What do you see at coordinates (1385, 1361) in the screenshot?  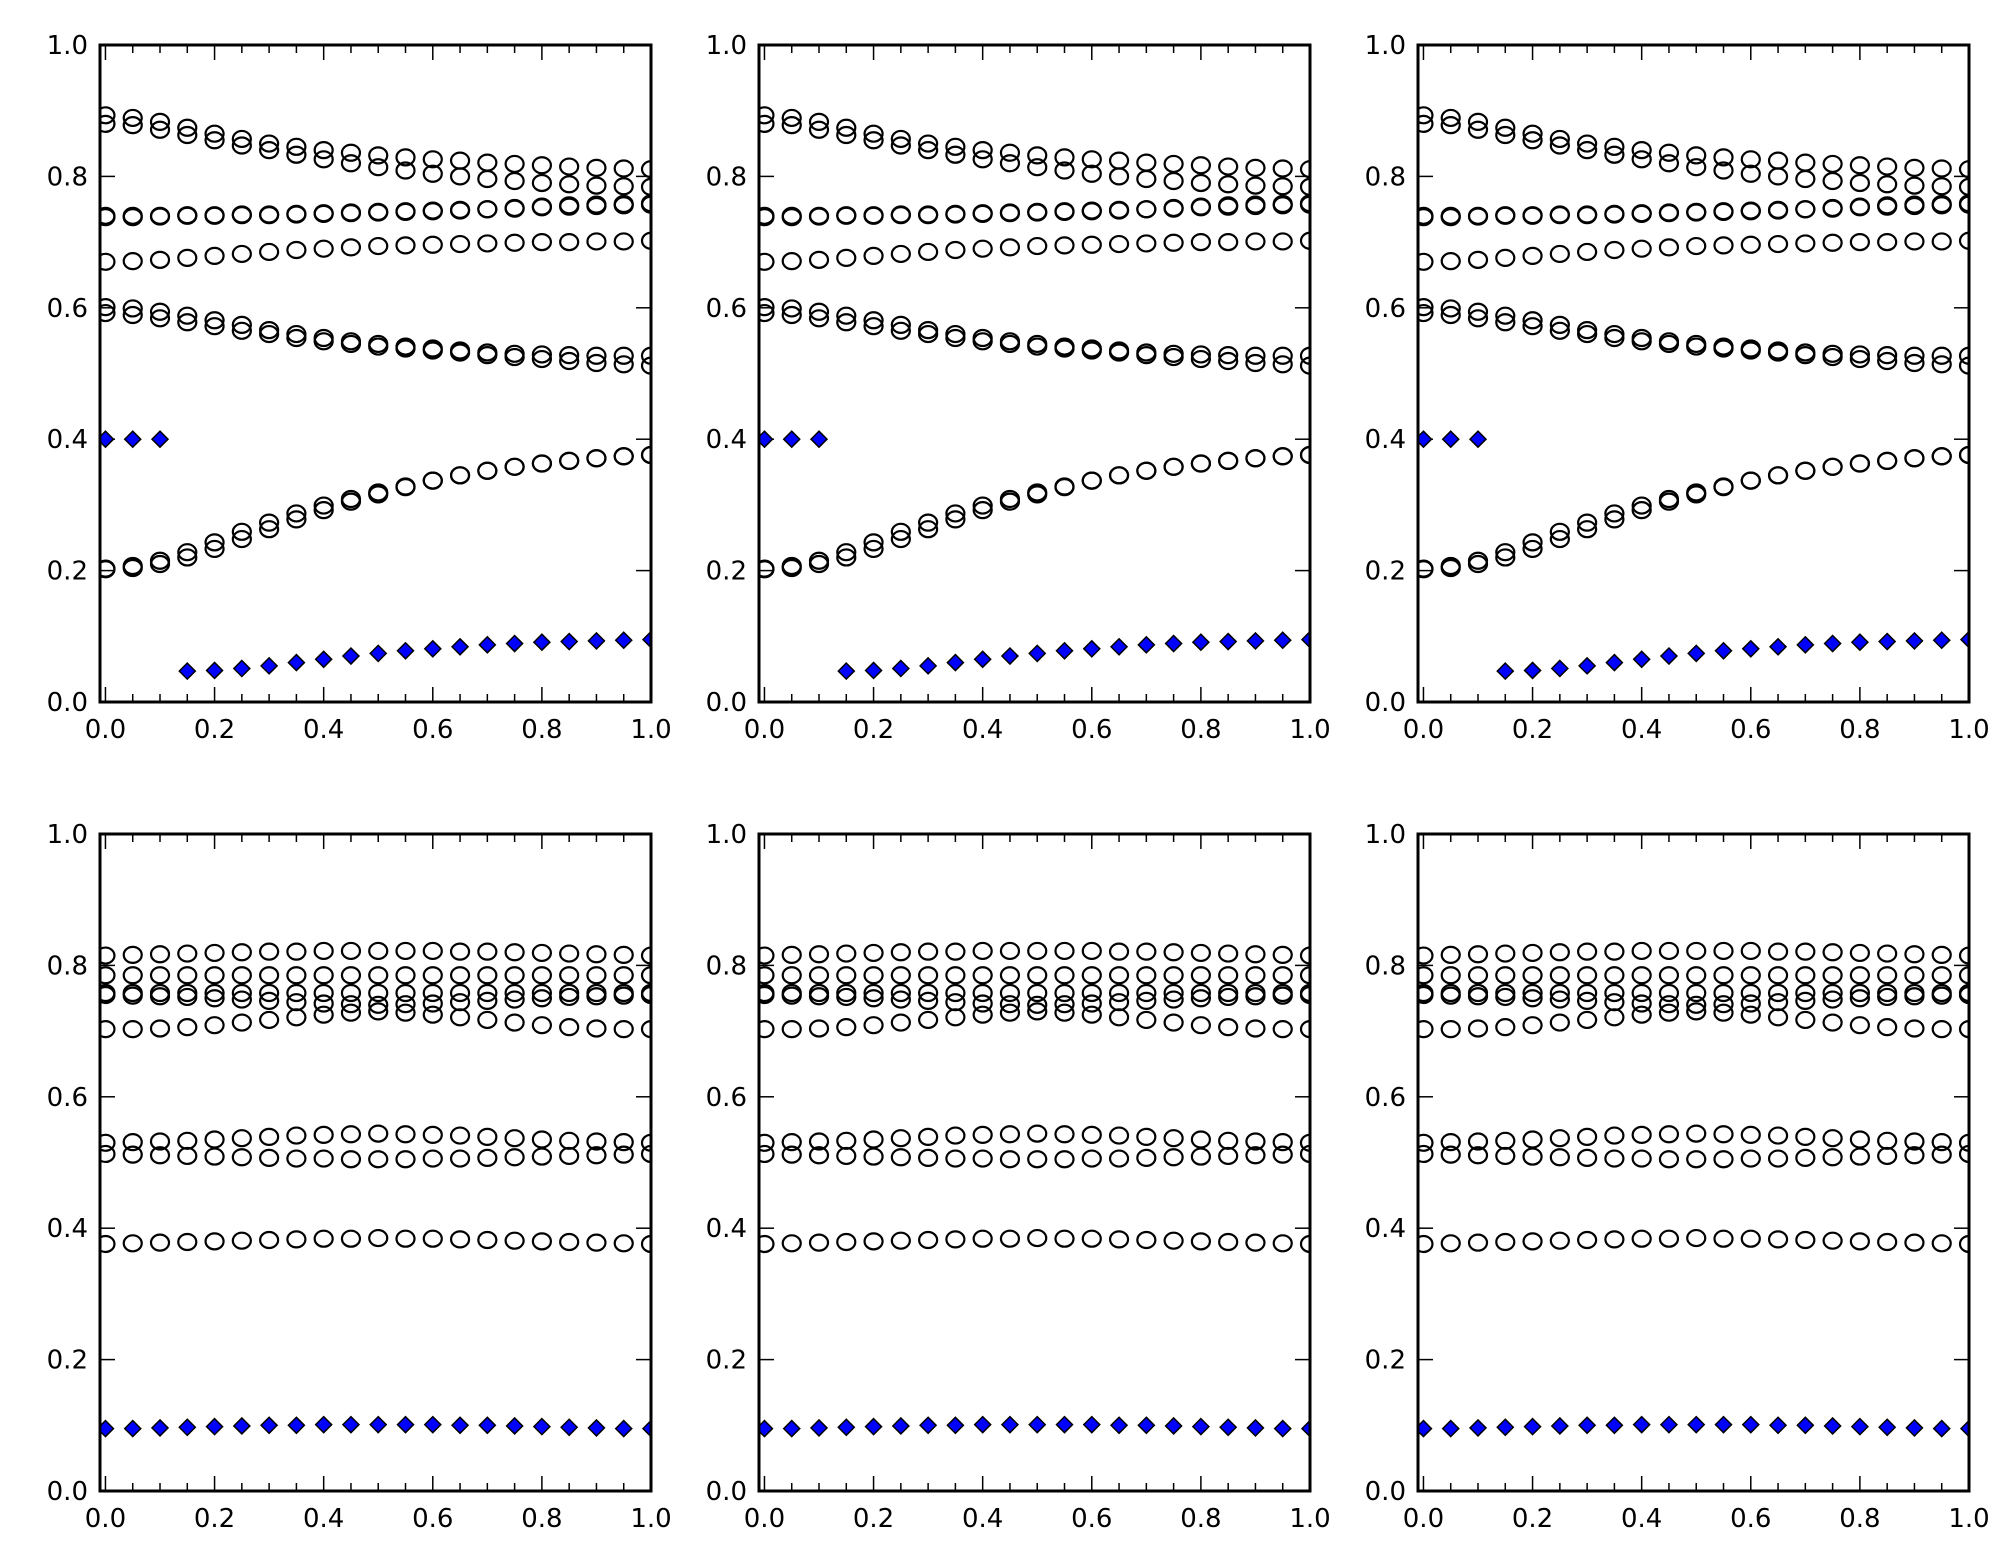 I see `y-tick-label: 0.2` at bounding box center [1385, 1361].